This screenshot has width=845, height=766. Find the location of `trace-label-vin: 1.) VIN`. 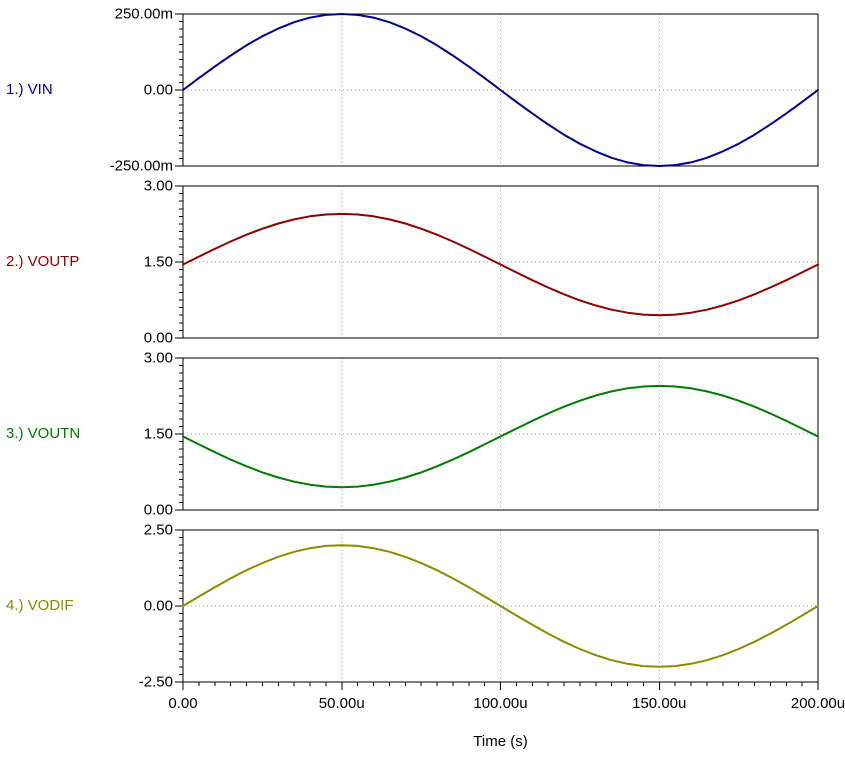

trace-label-vin: 1.) VIN is located at coordinates (29, 89).